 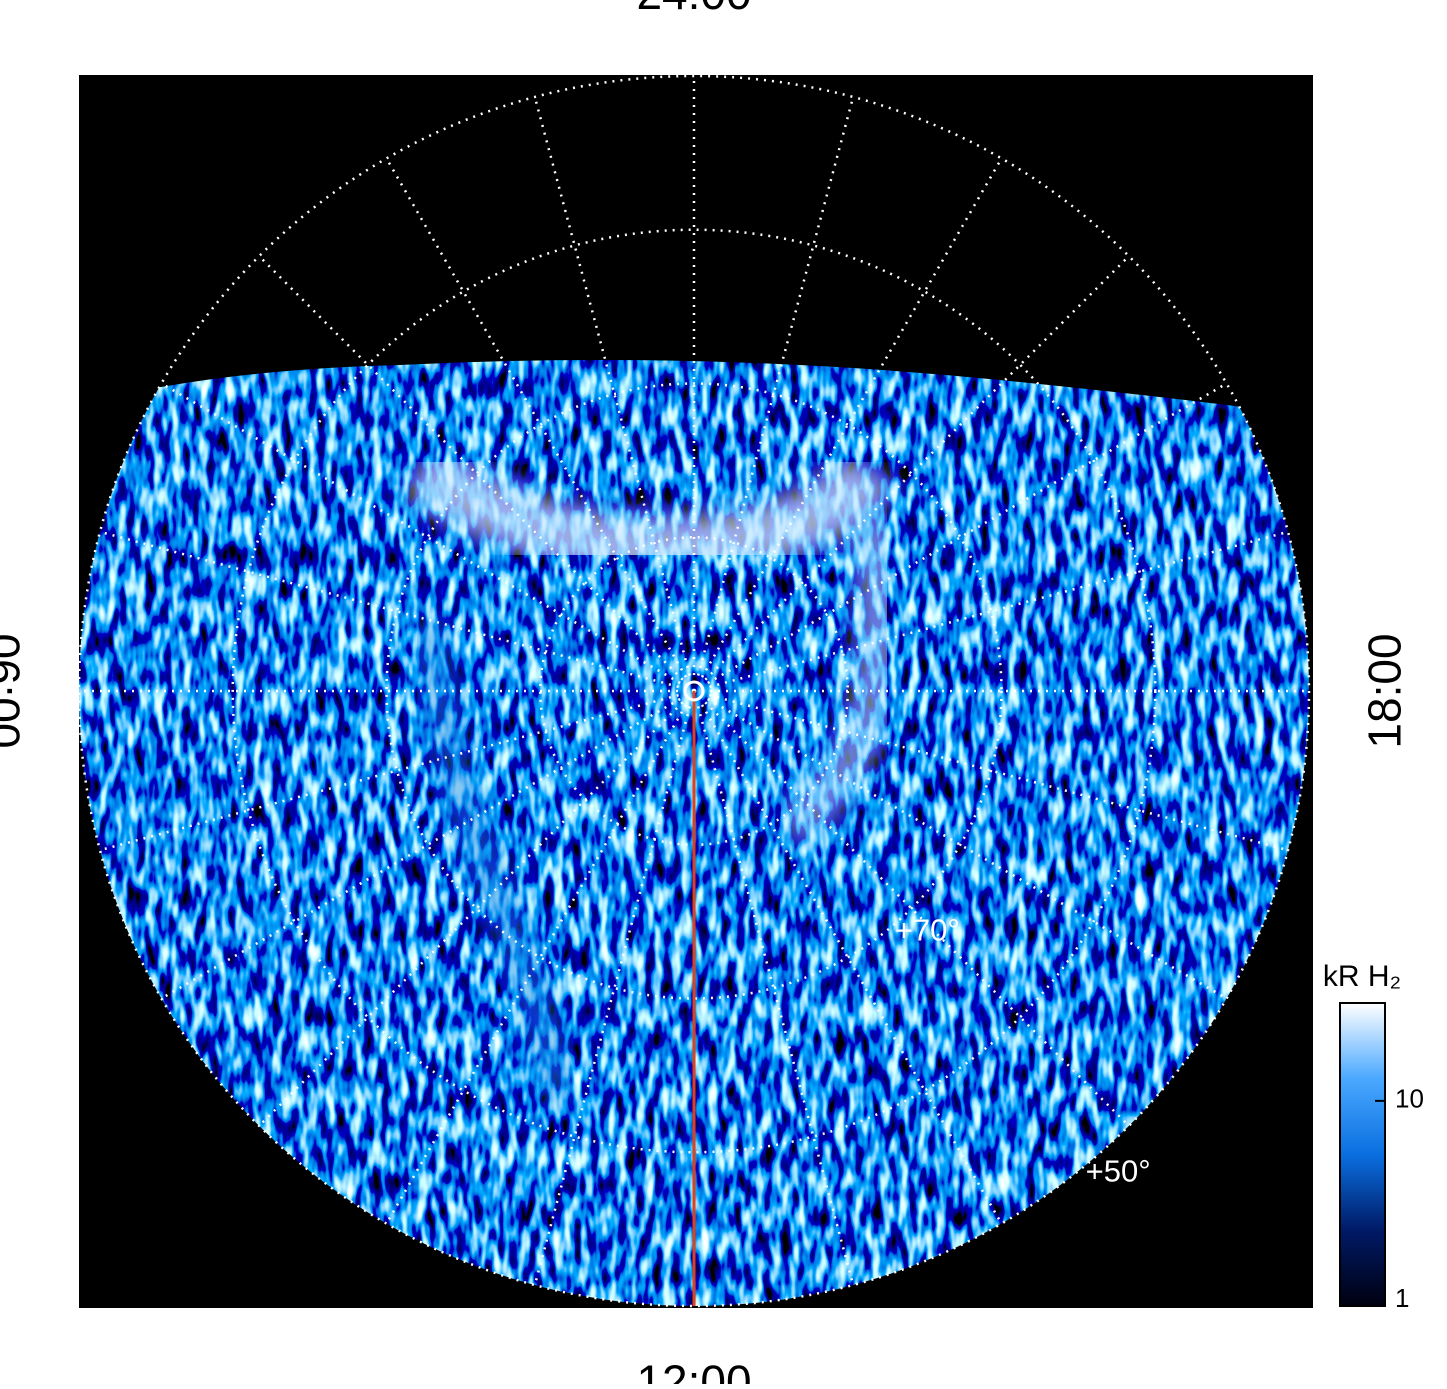 I want to click on local-time-label: 12:00, so click(x=693, y=1369).